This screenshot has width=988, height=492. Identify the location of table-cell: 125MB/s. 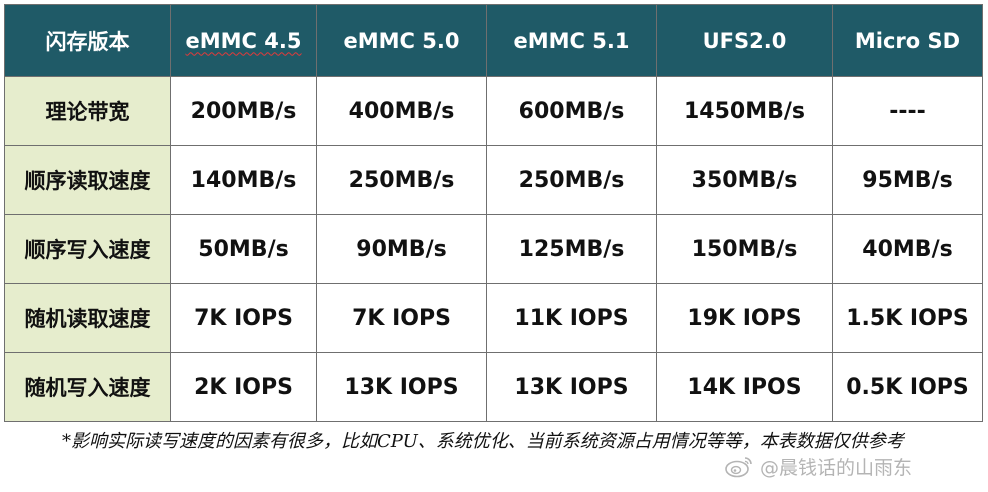
(571, 249).